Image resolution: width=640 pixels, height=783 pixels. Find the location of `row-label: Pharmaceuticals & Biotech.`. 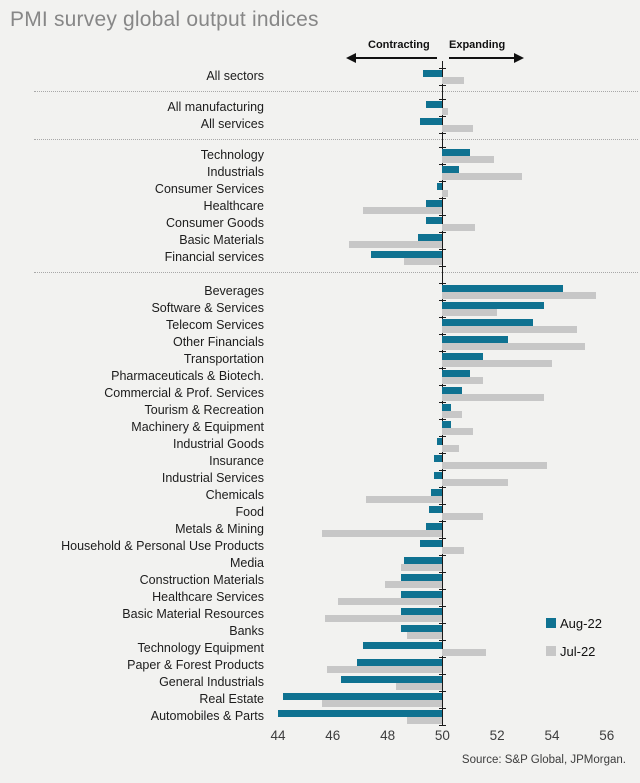

row-label: Pharmaceuticals & Biotech. is located at coordinates (187, 376).